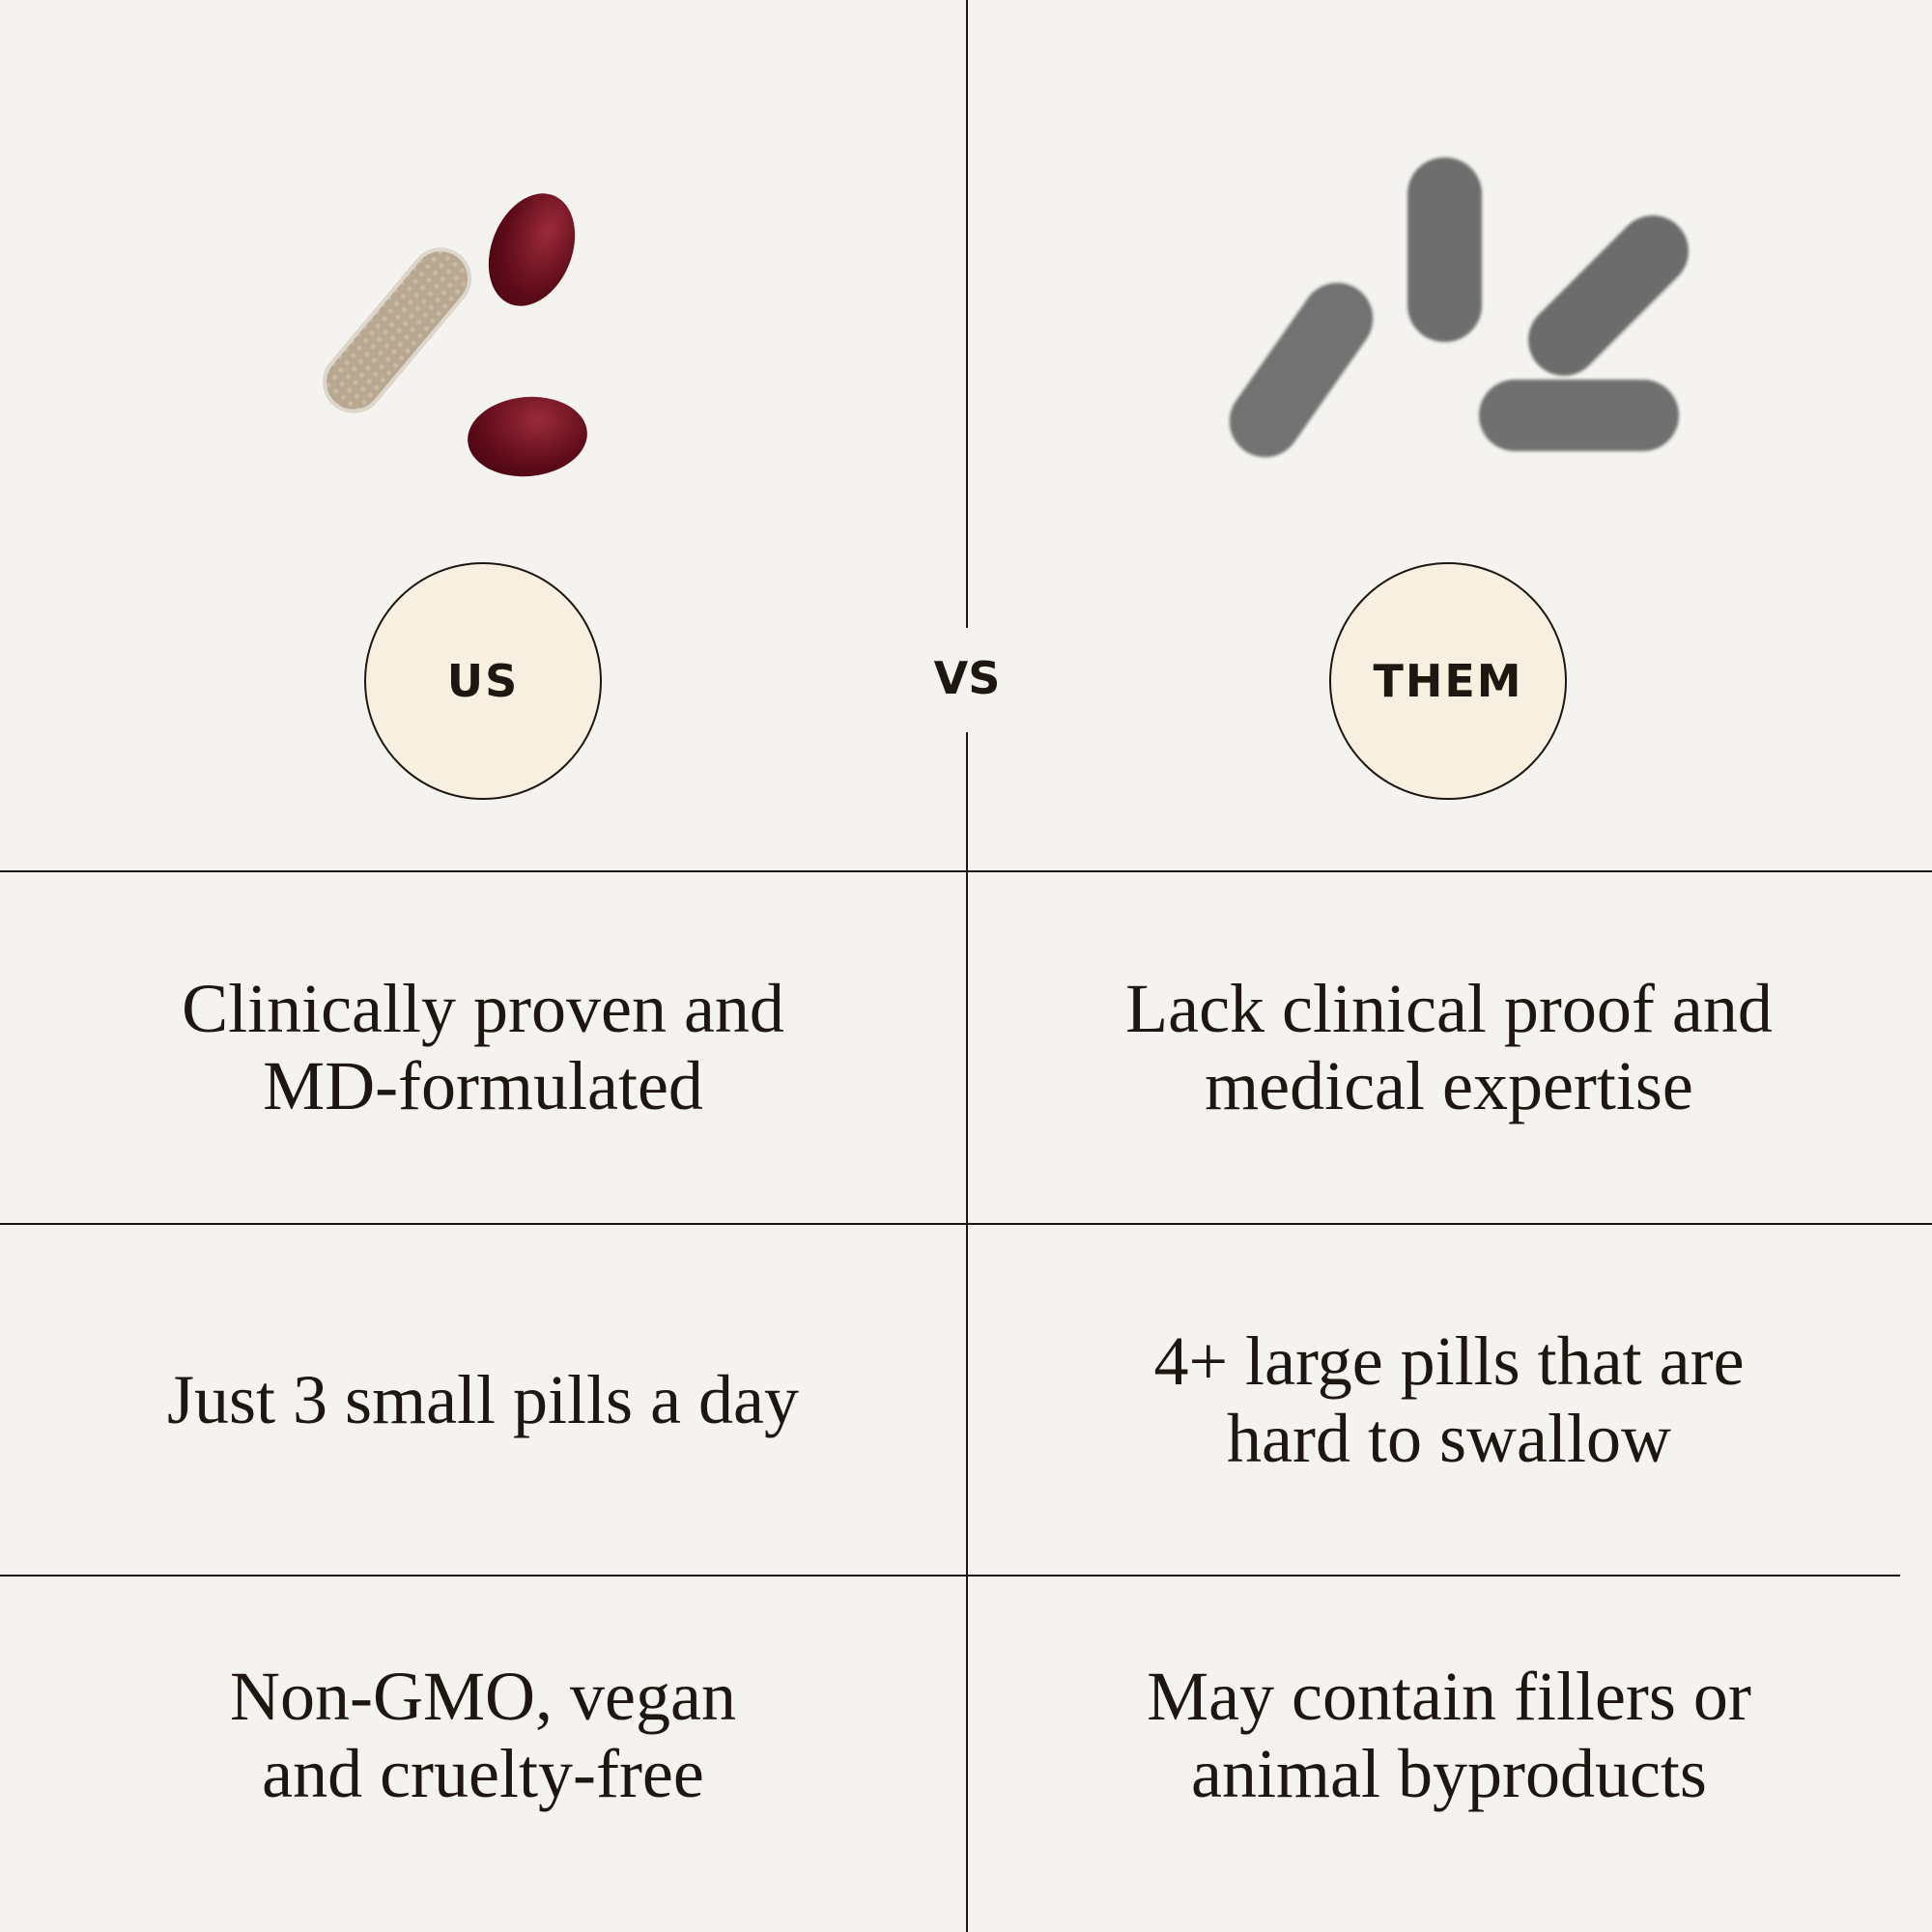  I want to click on vs-label: VS, so click(967, 678).